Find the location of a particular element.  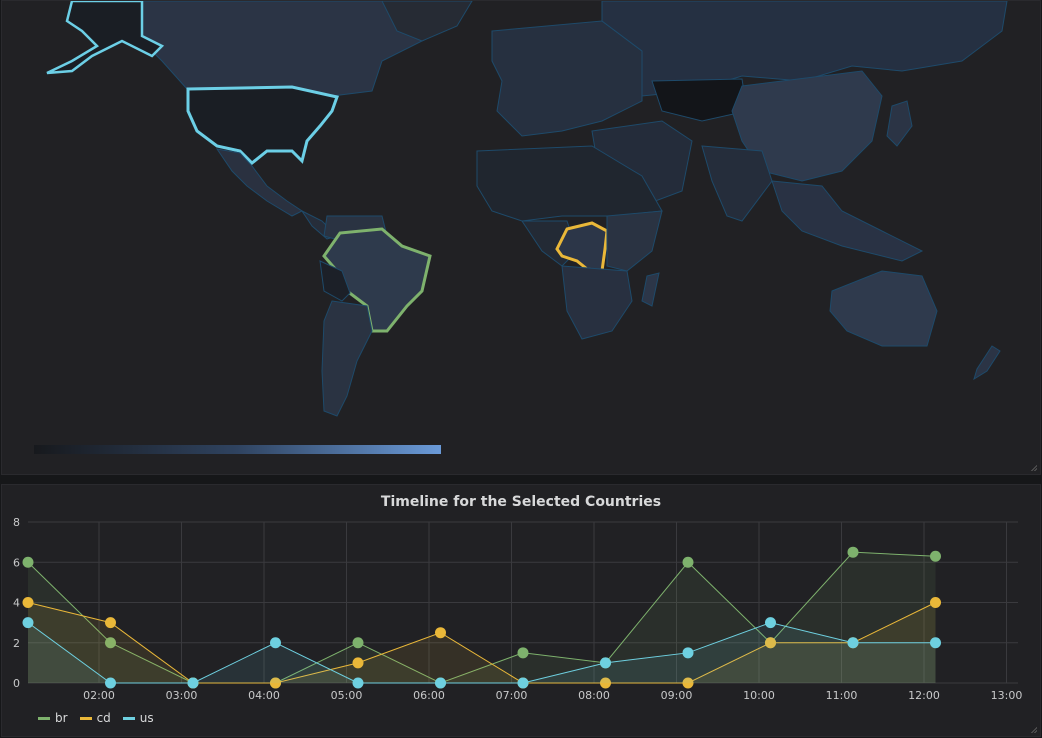

country-new-zealand is located at coordinates (987, 363).